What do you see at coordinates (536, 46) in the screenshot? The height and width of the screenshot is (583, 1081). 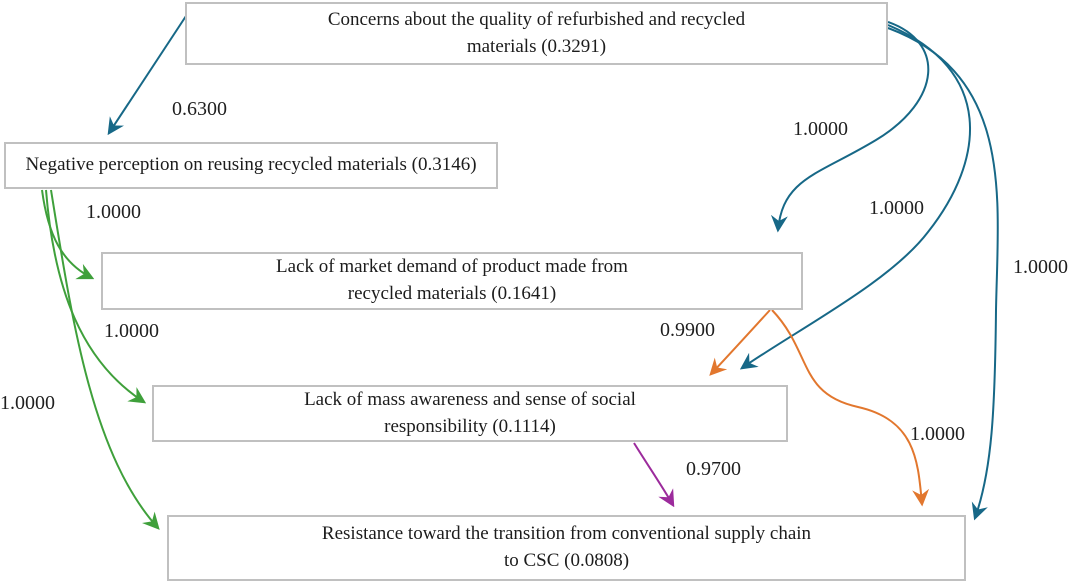 I see `node-label-line: materials (0.3291)` at bounding box center [536, 46].